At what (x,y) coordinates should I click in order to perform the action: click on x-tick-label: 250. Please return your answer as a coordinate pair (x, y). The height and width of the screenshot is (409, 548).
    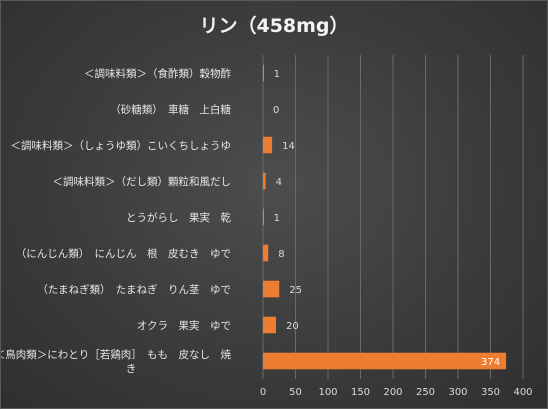
    Looking at the image, I should click on (425, 392).